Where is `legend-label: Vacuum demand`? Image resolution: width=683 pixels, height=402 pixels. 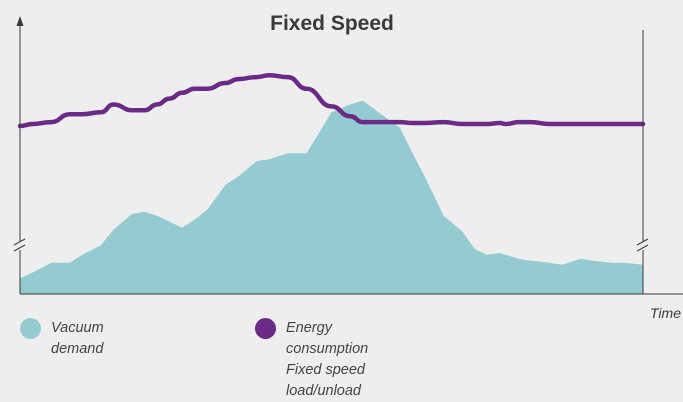
legend-label: Vacuum demand is located at coordinates (77, 338).